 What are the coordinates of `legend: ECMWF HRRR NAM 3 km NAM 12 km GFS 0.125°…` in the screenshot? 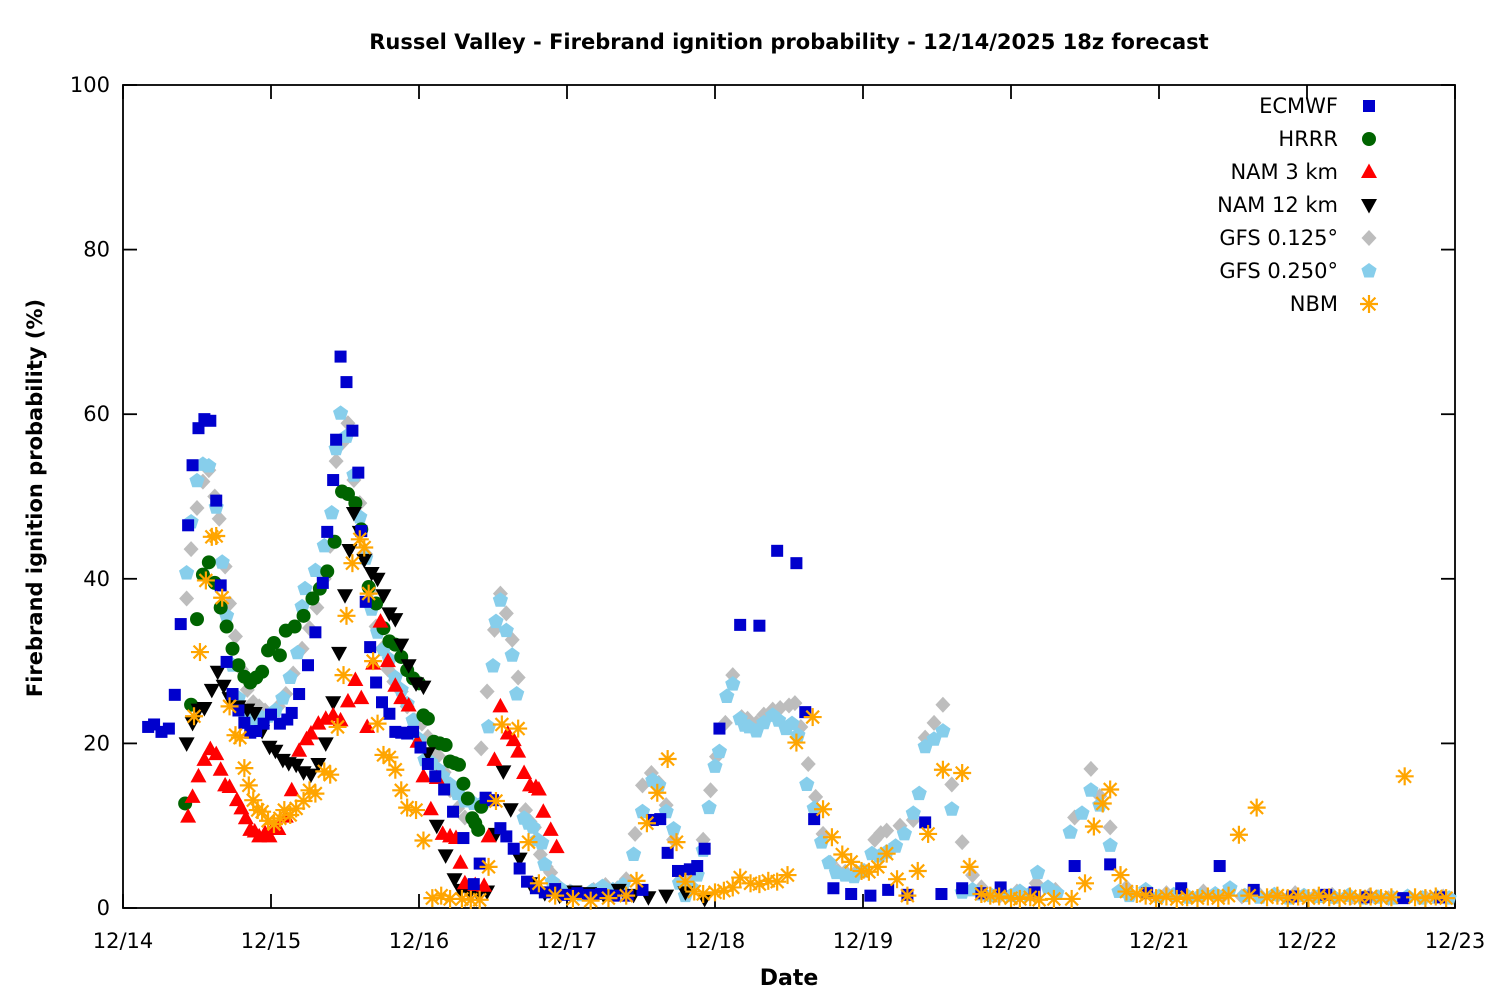 It's located at (1299, 204).